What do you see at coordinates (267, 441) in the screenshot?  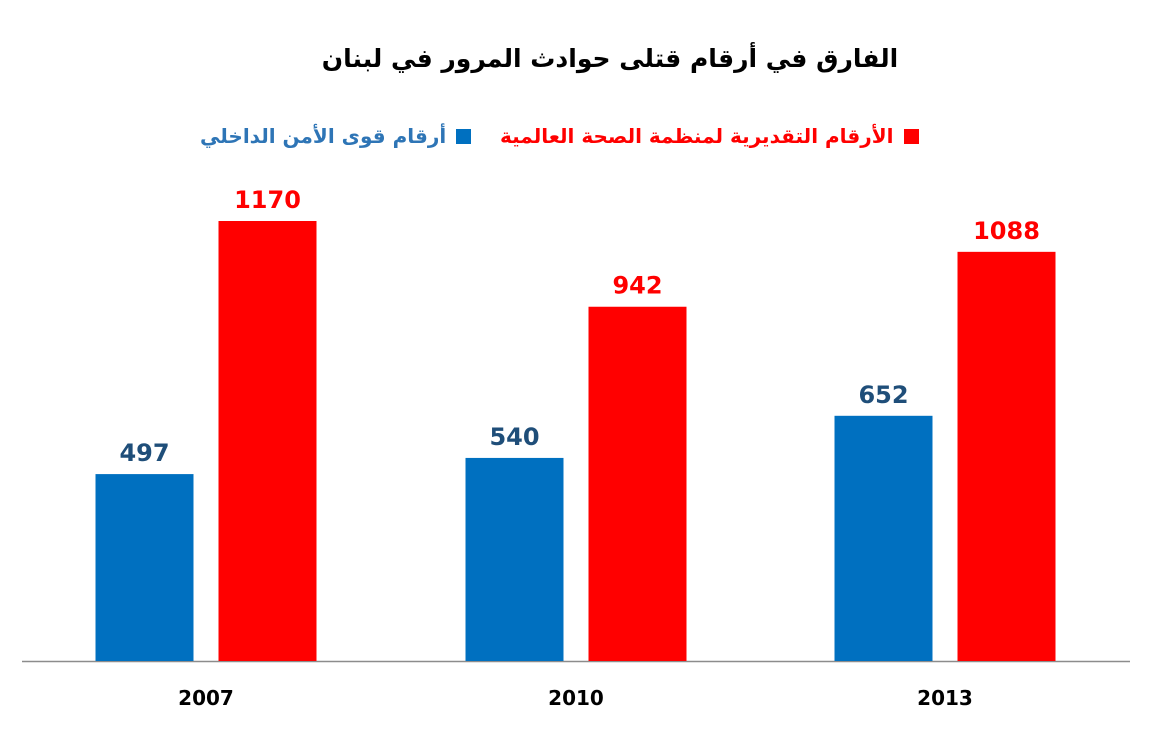 I see `bar-who-2007` at bounding box center [267, 441].